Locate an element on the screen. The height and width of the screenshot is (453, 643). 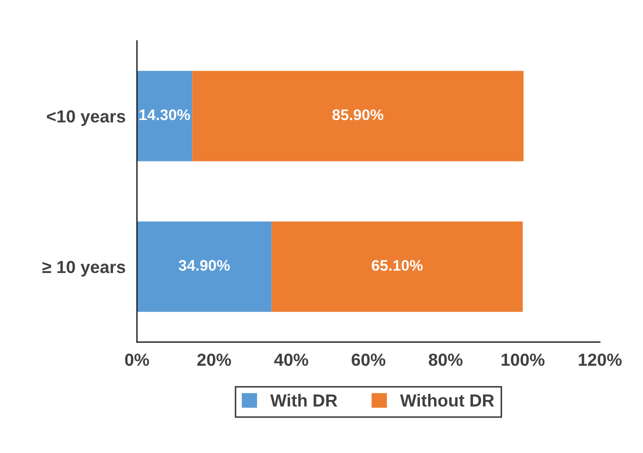
data-label: 65.10% is located at coordinates (397, 265).